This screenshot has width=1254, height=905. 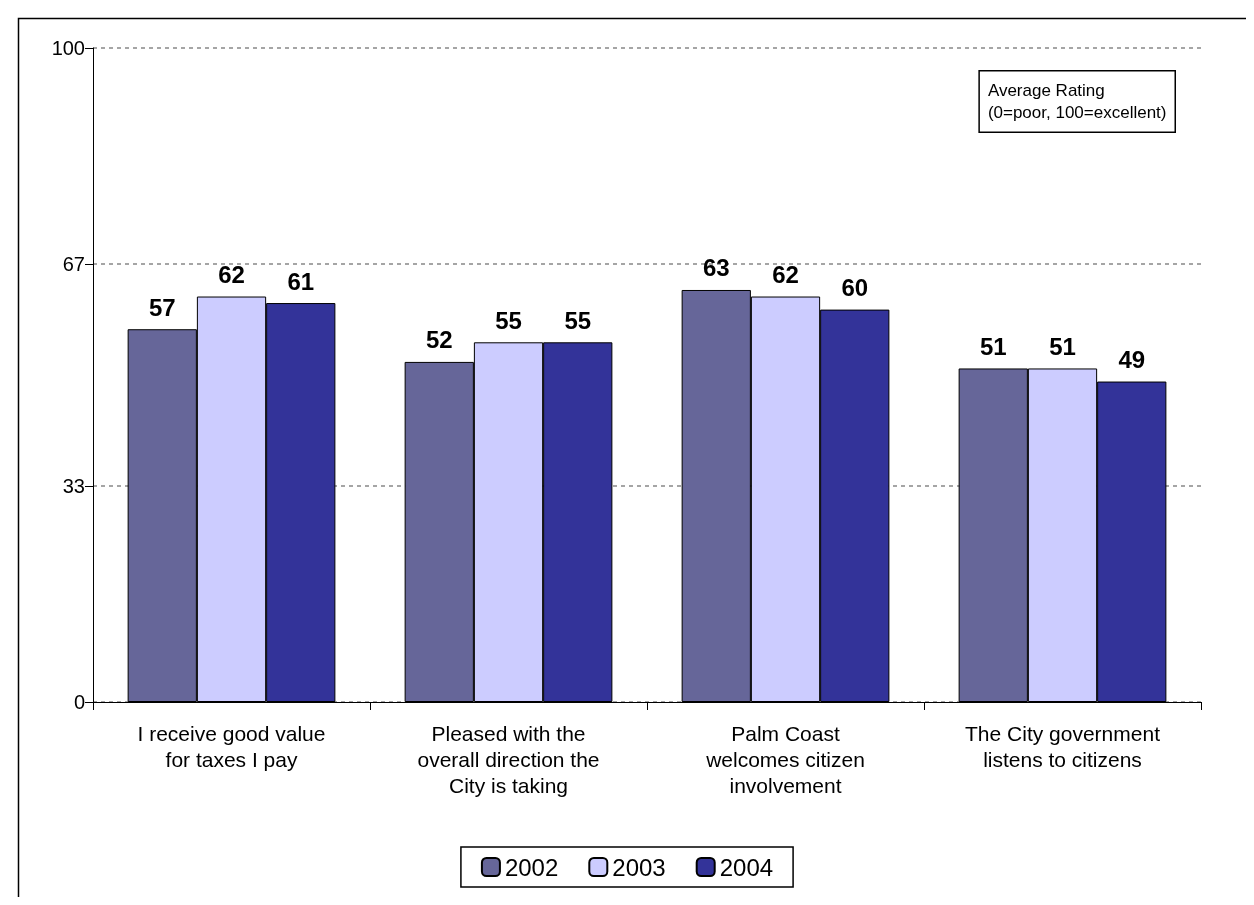 What do you see at coordinates (162, 307) in the screenshot?
I see `data-label: 57` at bounding box center [162, 307].